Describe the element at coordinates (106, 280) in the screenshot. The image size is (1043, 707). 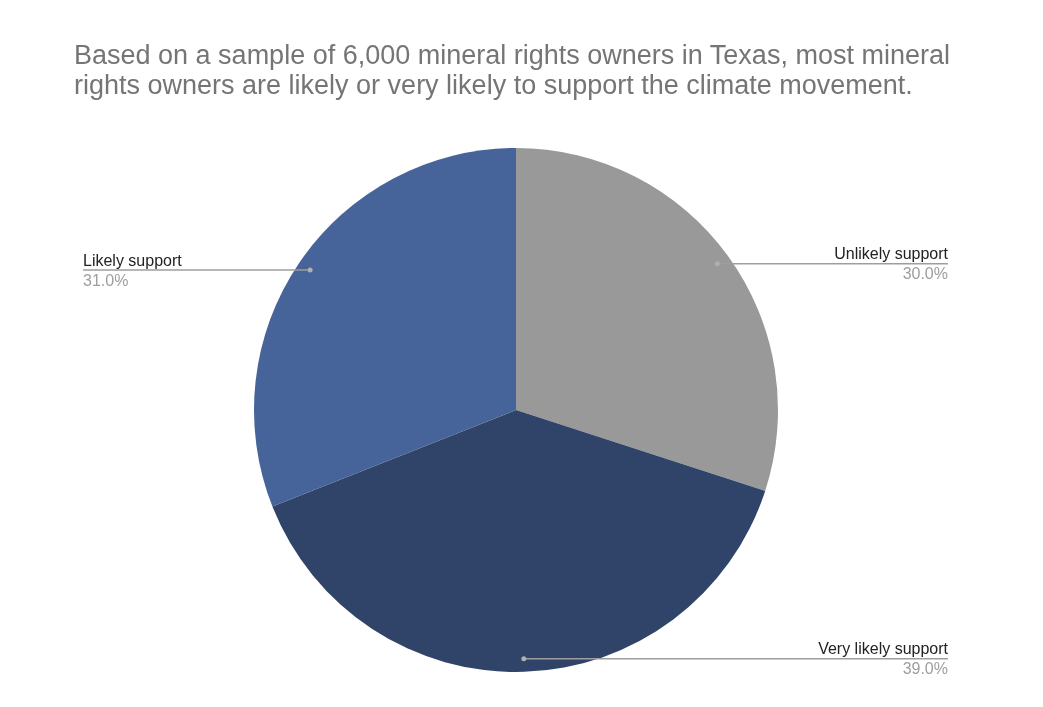
I see `data-label: 31.0%` at that location.